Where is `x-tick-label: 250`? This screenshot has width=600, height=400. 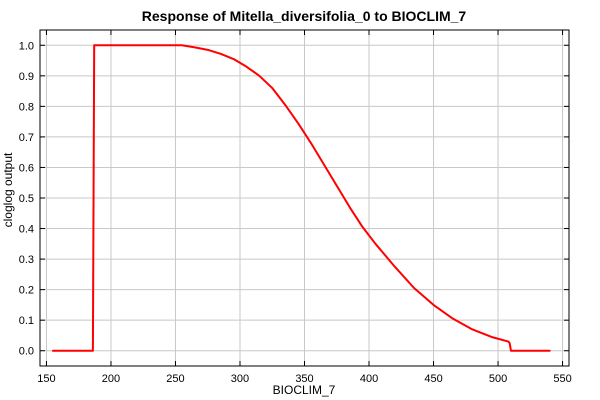
x-tick-label: 250 is located at coordinates (175, 379).